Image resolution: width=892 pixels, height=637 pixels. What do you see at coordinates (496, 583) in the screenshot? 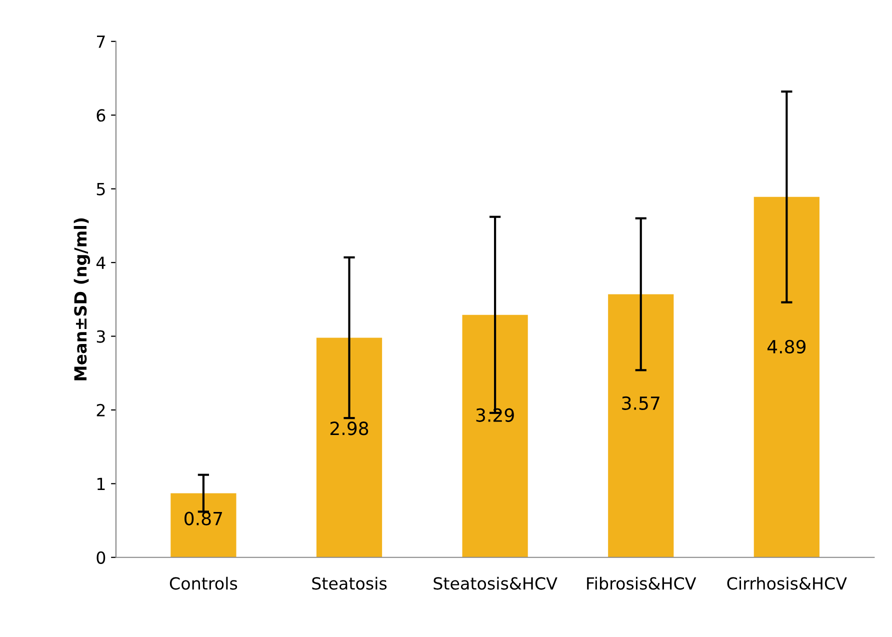
I see `x-tick-label: Steatosis&HCV` at bounding box center [496, 583].